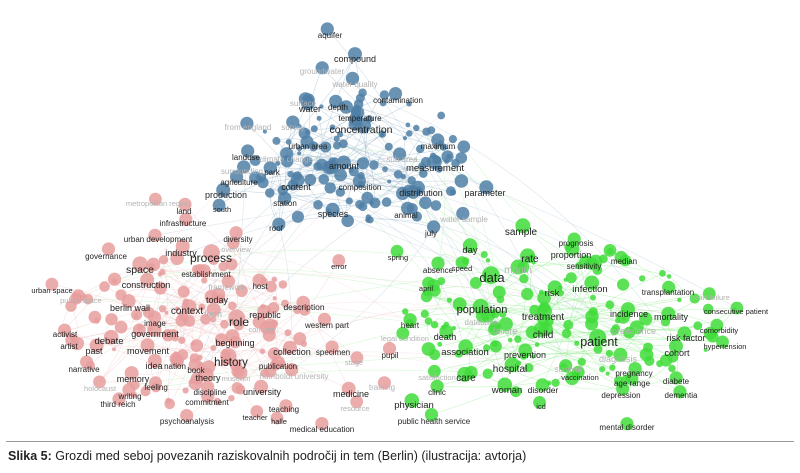  I want to click on term-label: disorder, so click(543, 390).